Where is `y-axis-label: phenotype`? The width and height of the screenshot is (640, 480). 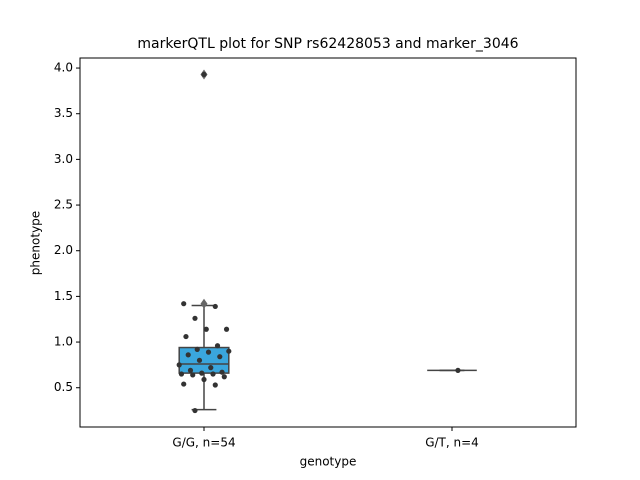 y-axis-label: phenotype is located at coordinates (36, 243).